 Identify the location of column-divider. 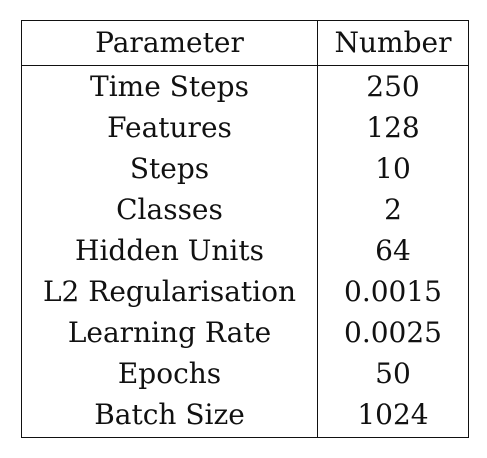
(317, 229).